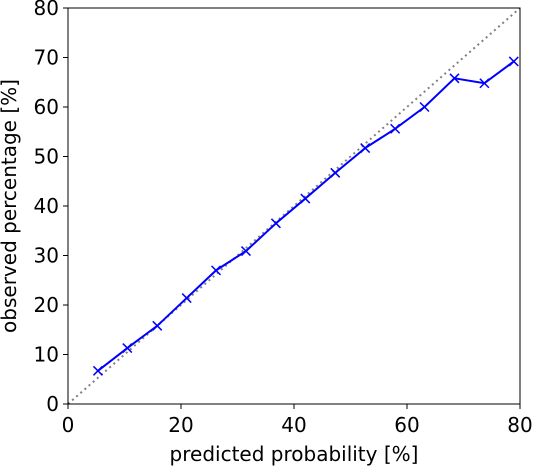  What do you see at coordinates (406, 425) in the screenshot?
I see `x-tick-label: 60` at bounding box center [406, 425].